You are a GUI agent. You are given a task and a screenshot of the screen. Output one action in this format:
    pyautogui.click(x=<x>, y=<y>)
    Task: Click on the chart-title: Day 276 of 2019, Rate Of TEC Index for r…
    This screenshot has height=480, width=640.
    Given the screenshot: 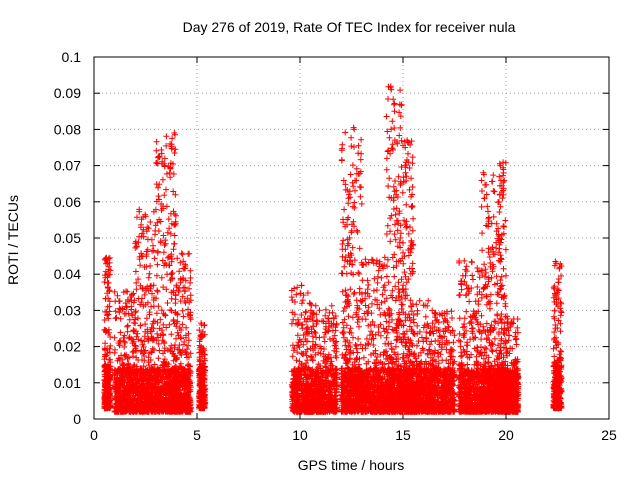 What is the action you would take?
    pyautogui.click(x=349, y=27)
    